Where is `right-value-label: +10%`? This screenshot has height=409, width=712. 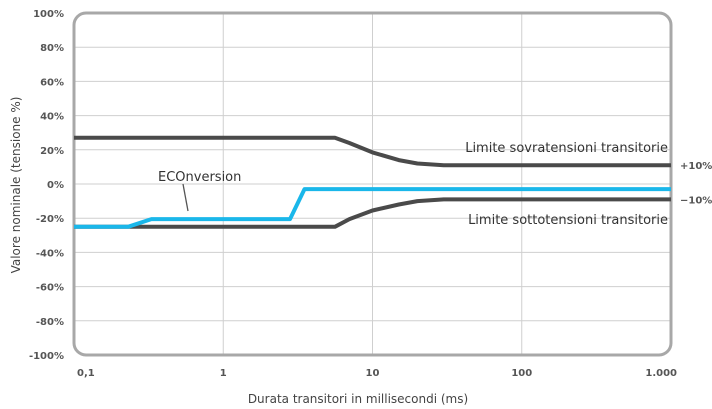
right-value-label: +10% is located at coordinates (696, 166).